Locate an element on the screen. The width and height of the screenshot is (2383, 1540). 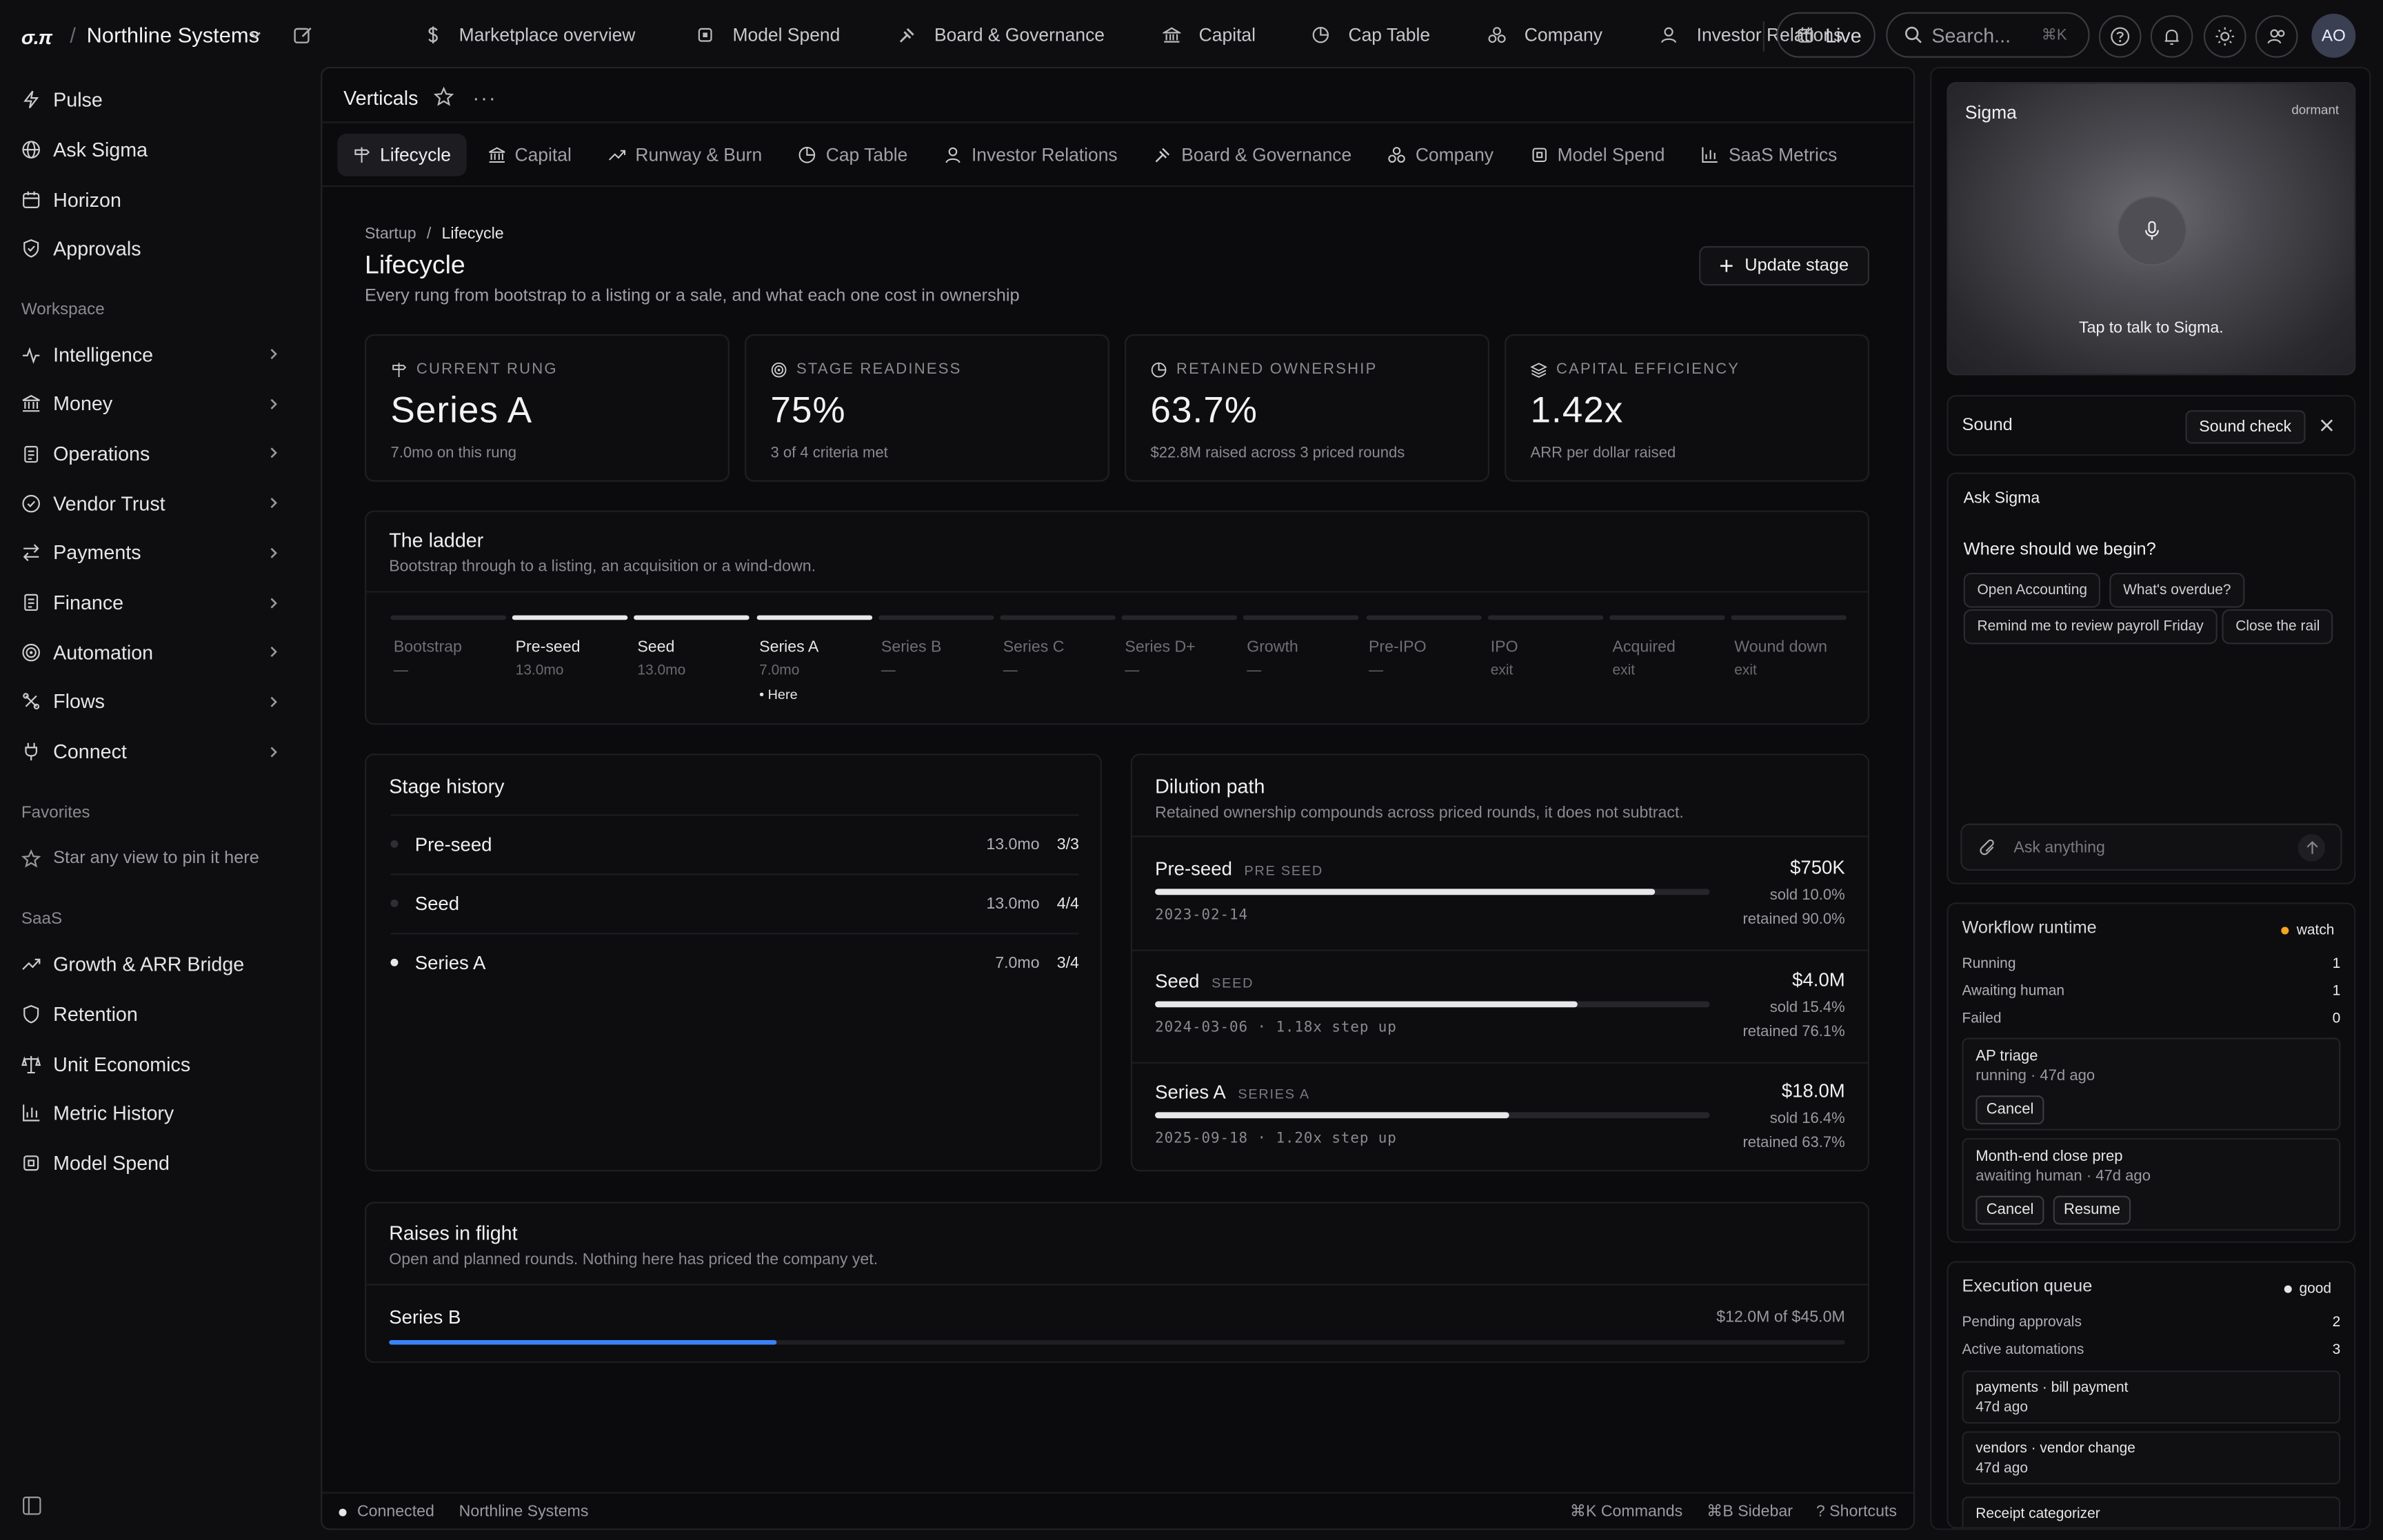
users-icon is located at coordinates (2276, 37).